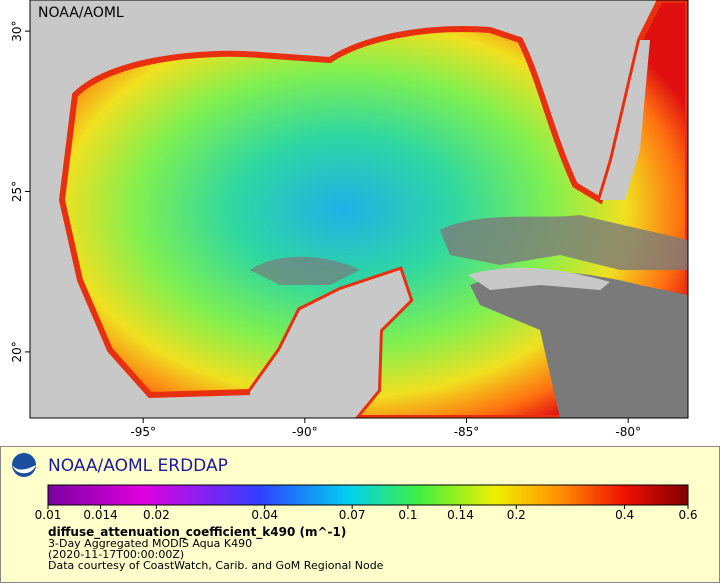 The width and height of the screenshot is (720, 587). What do you see at coordinates (368, 495) in the screenshot?
I see `colorbar` at bounding box center [368, 495].